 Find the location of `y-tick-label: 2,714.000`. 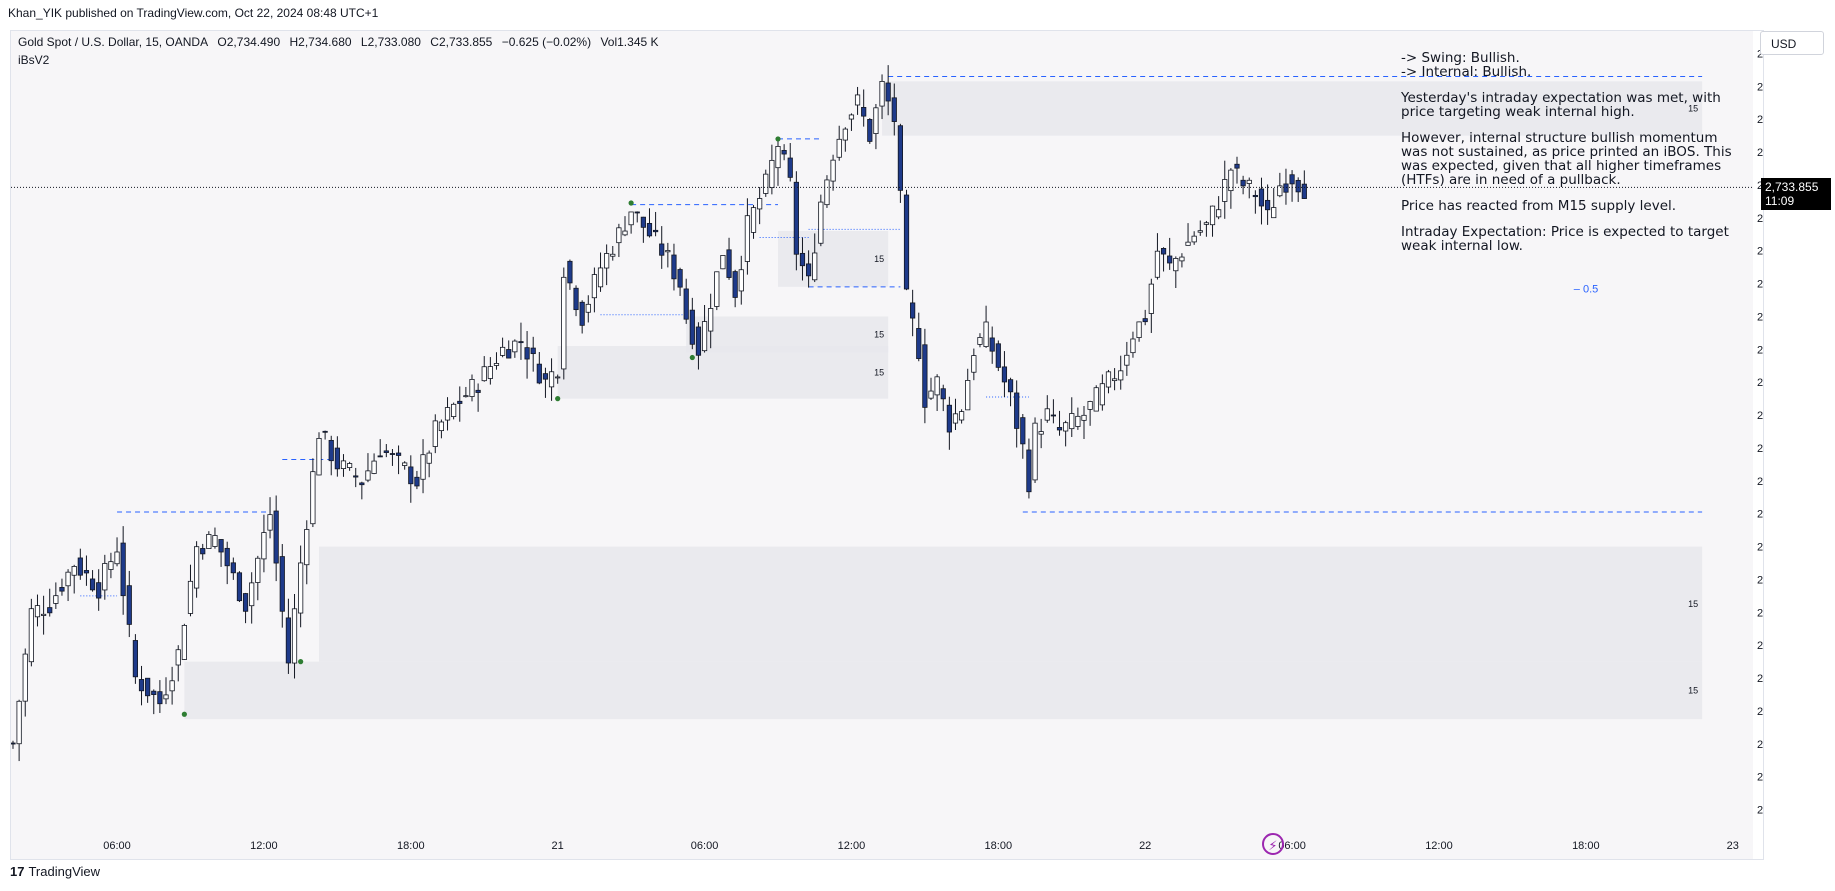

y-tick-label: 2,714.000 is located at coordinates (1760, 515).